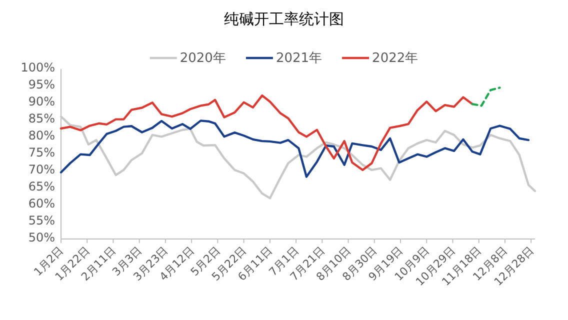 The image size is (568, 320). I want to click on legend-label: 2022年, so click(395, 58).